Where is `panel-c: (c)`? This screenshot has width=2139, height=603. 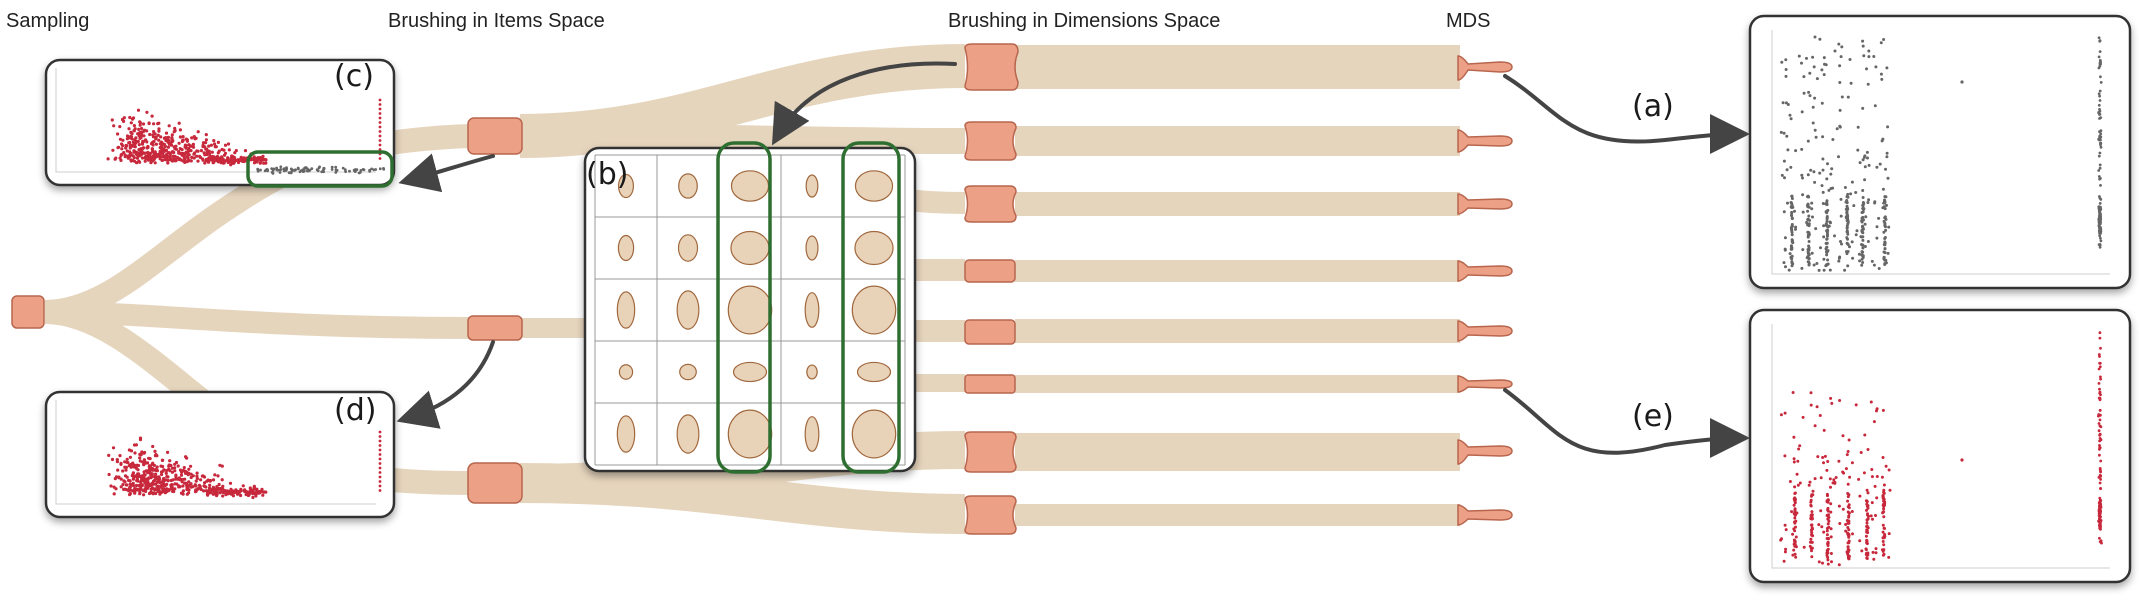
panel-c: (c) is located at coordinates (220, 123).